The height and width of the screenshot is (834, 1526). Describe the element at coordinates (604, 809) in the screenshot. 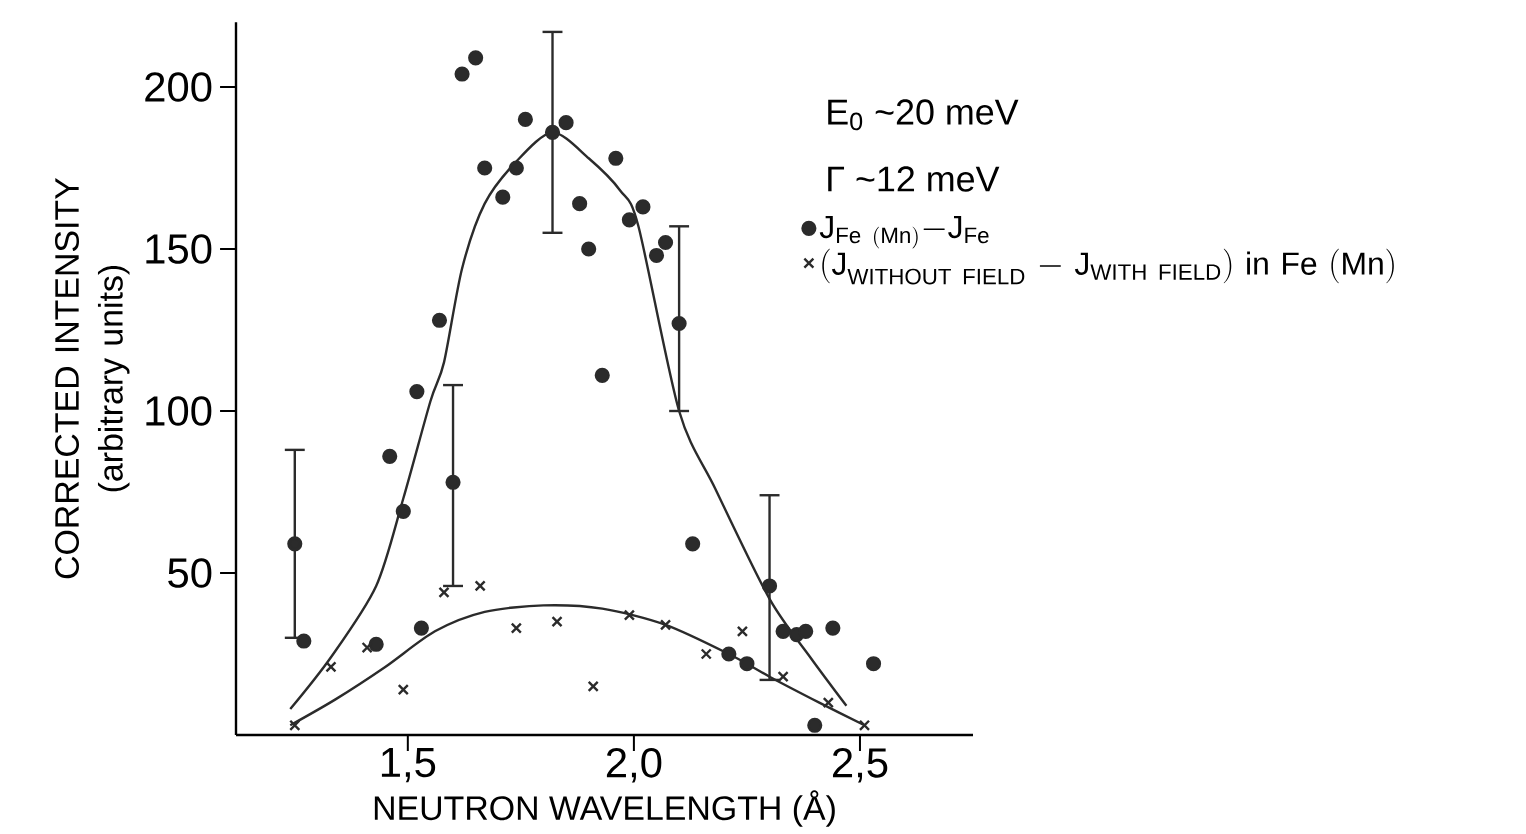

I see `x-axis-title: NEUTRON WAVELENGTH (Å)` at that location.